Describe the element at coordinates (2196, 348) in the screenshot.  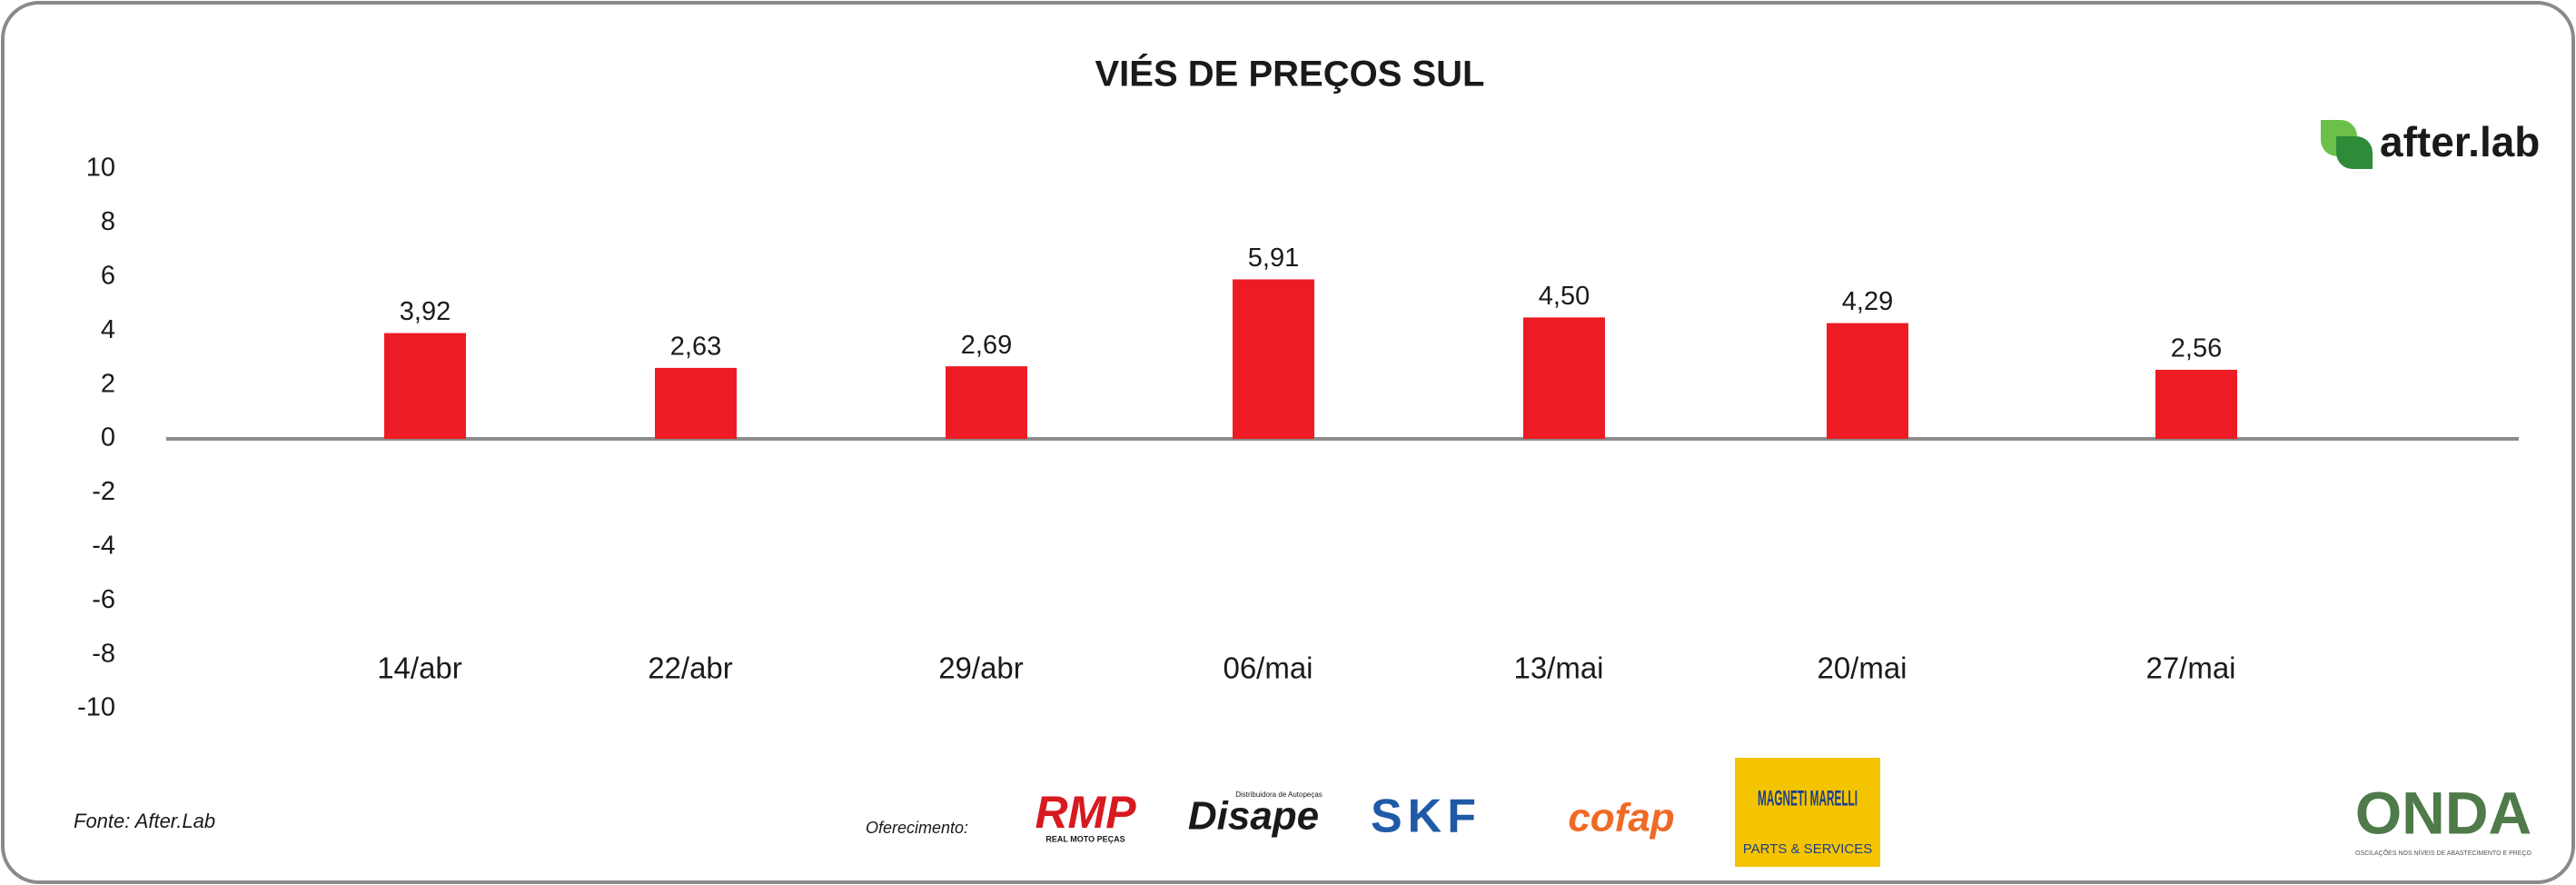
I see `value-label: 2,56` at that location.